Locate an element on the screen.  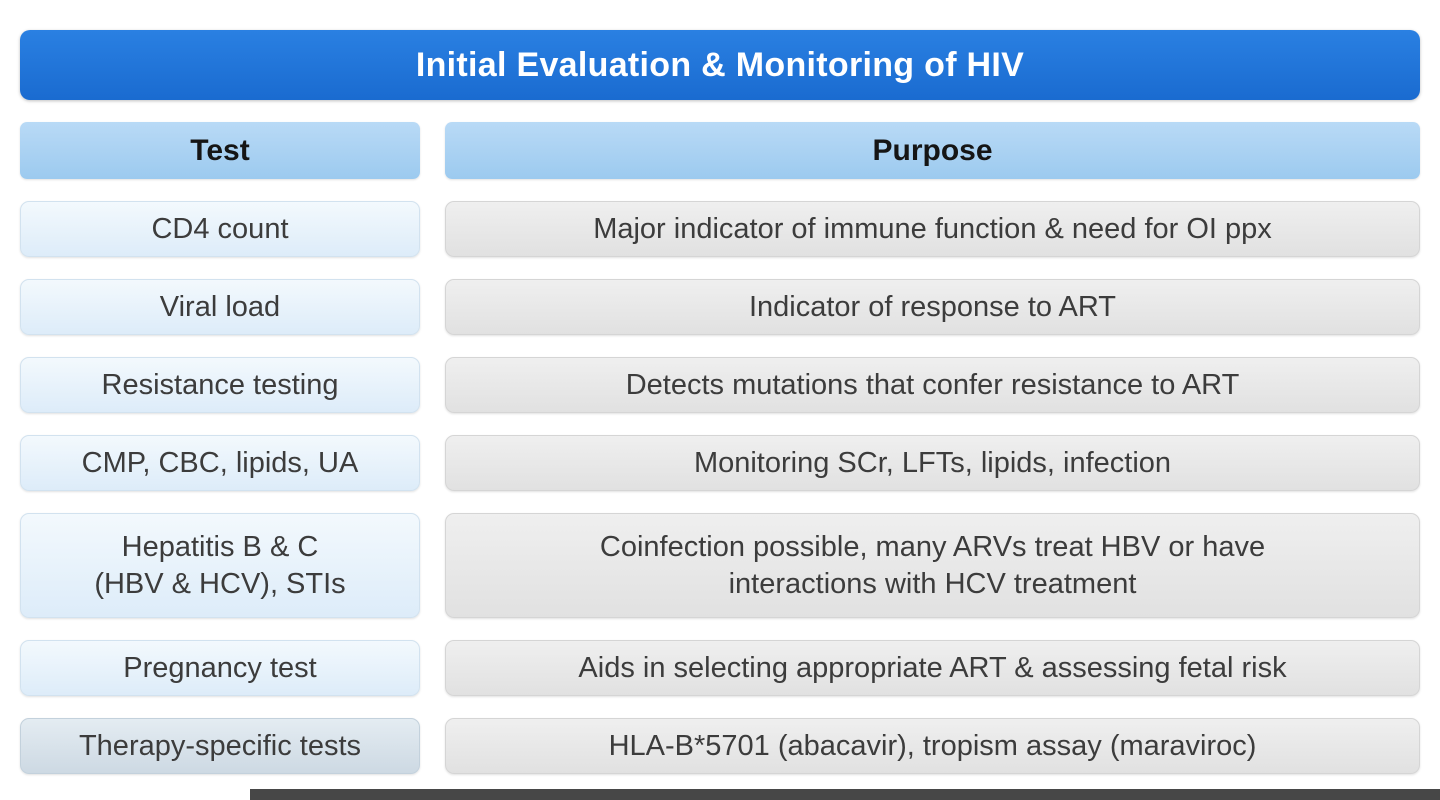
test-cell: CD4 count is located at coordinates (220, 229).